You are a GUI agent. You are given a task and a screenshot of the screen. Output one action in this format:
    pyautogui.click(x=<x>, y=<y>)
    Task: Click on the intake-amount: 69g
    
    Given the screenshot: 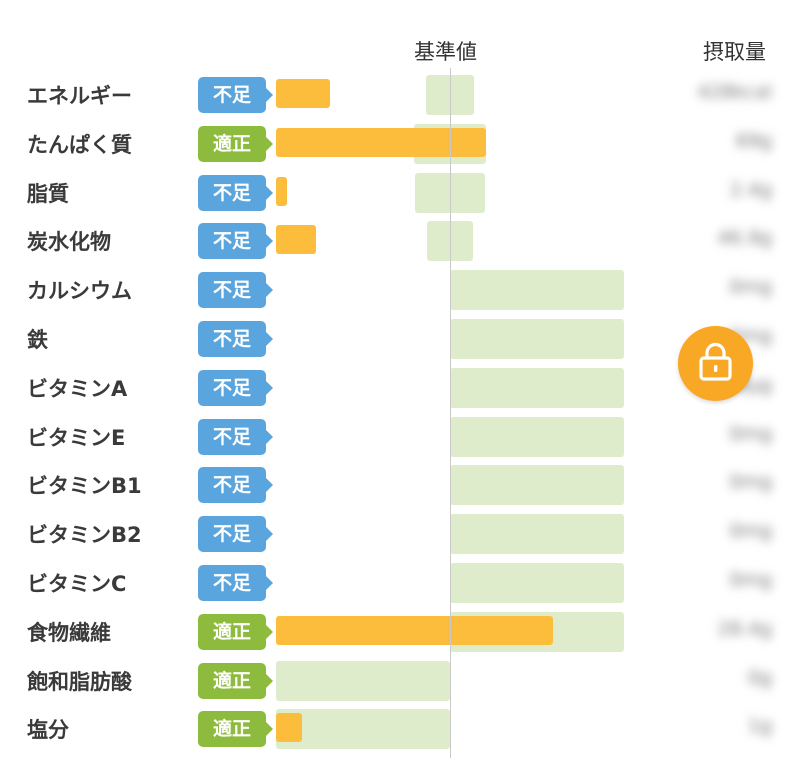 What is the action you would take?
    pyautogui.click(x=753, y=140)
    